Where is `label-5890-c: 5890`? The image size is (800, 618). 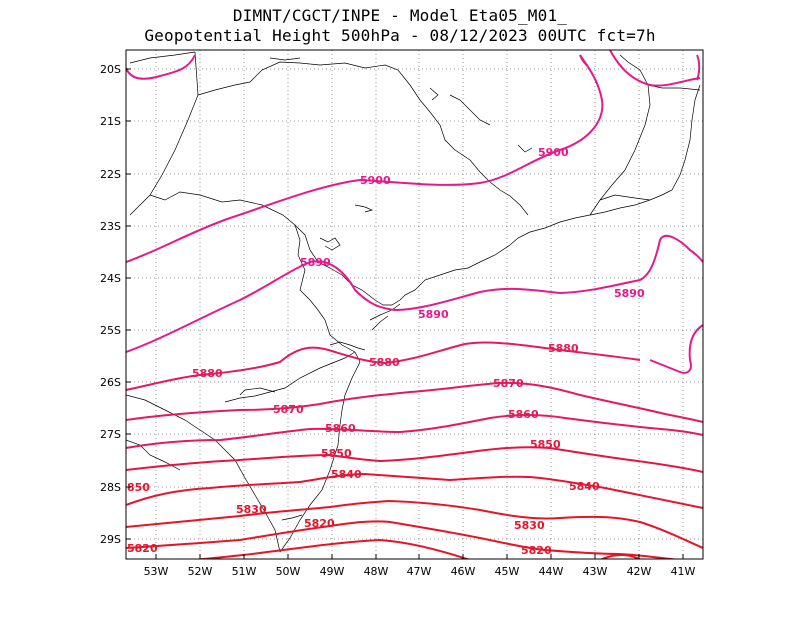 label-5890-c: 5890 is located at coordinates (629, 293).